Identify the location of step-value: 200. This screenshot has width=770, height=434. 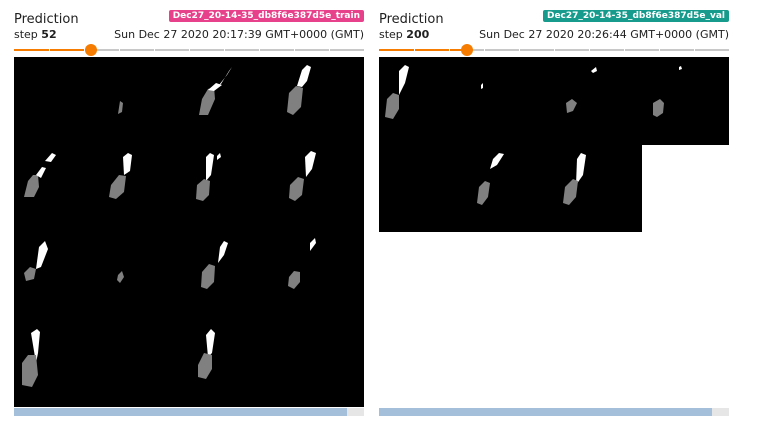
(418, 34).